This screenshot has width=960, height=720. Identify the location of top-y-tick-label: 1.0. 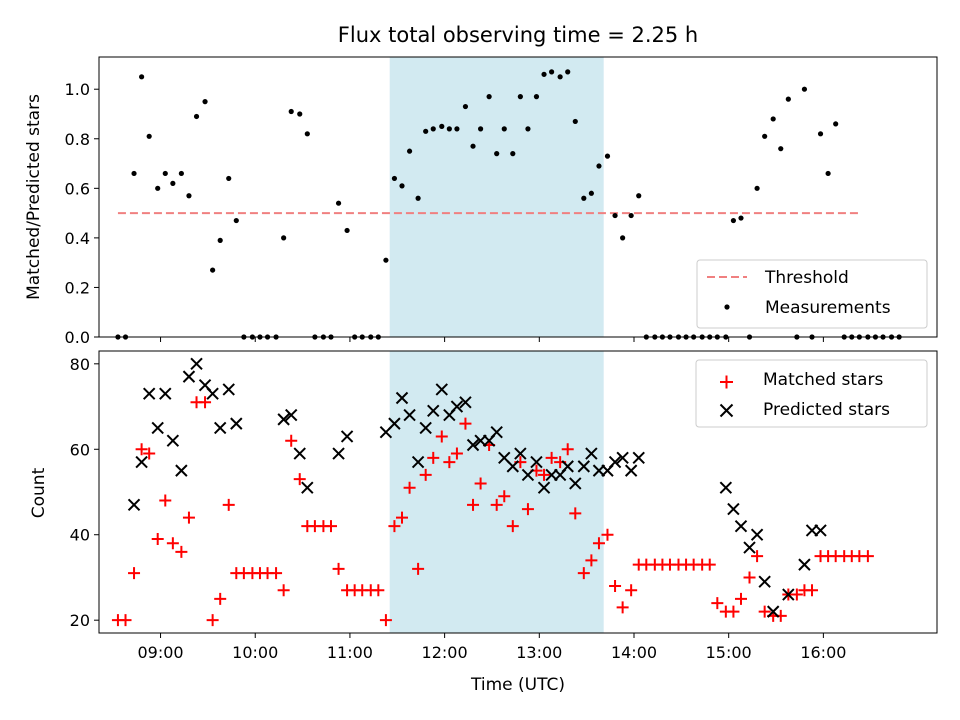
(77, 89).